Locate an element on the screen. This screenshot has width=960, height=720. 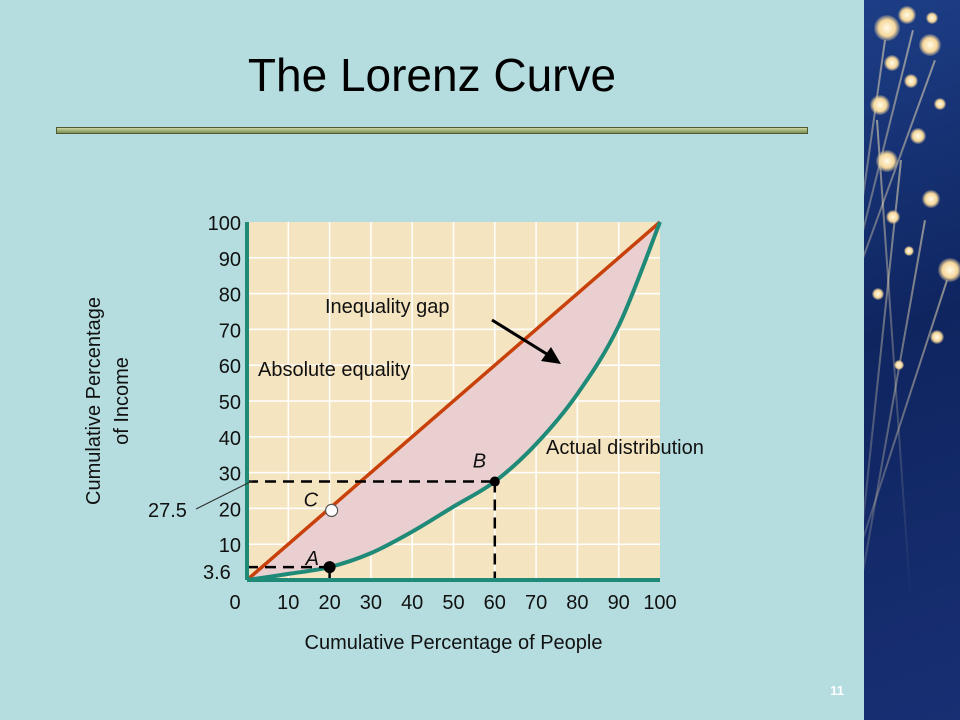
x-tick-label-50: 50 is located at coordinates (453, 603).